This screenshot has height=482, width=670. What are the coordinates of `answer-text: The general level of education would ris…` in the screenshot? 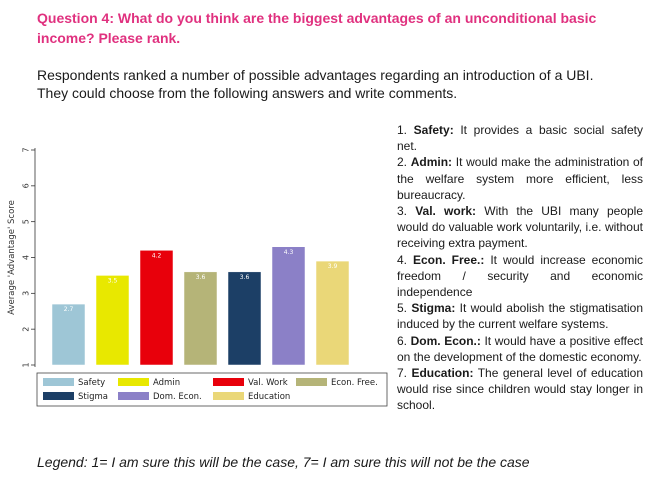 It's located at (520, 389).